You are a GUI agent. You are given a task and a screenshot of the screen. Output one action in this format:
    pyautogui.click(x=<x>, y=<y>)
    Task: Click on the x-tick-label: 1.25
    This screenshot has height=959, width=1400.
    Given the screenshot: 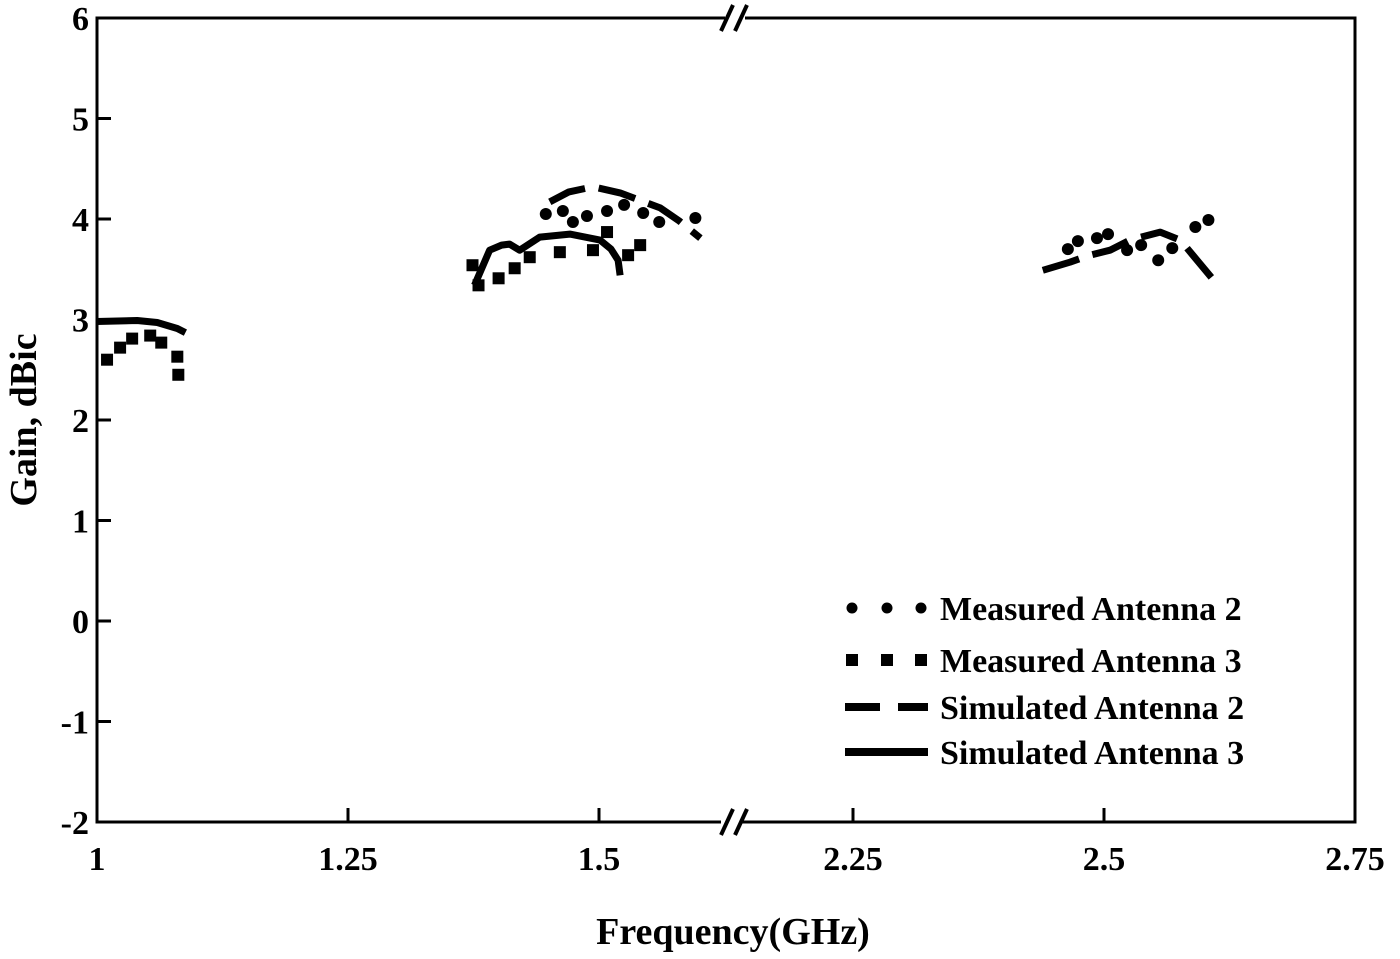 What is the action you would take?
    pyautogui.click(x=348, y=859)
    